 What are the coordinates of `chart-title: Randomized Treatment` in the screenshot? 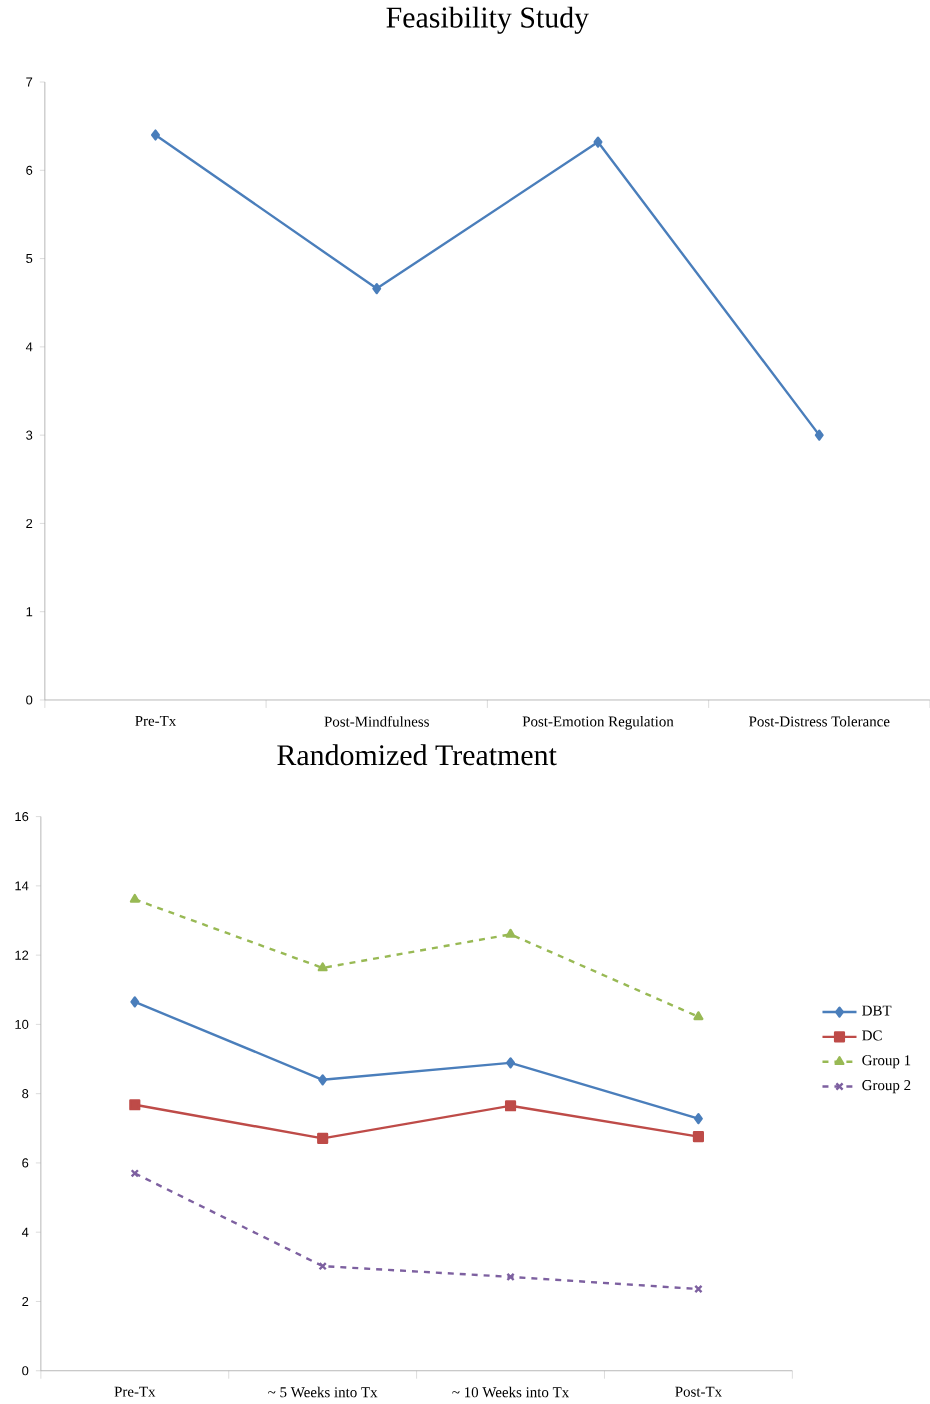 It's located at (417, 755).